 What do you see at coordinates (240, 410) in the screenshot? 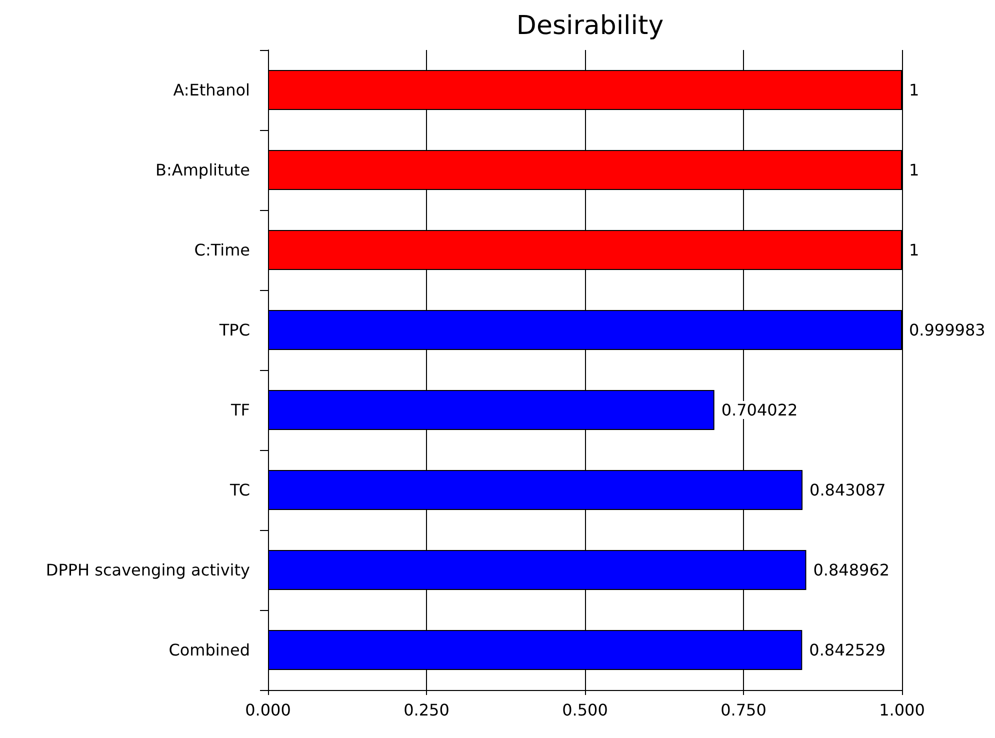
I see `y-tick-label: TF` at bounding box center [240, 410].